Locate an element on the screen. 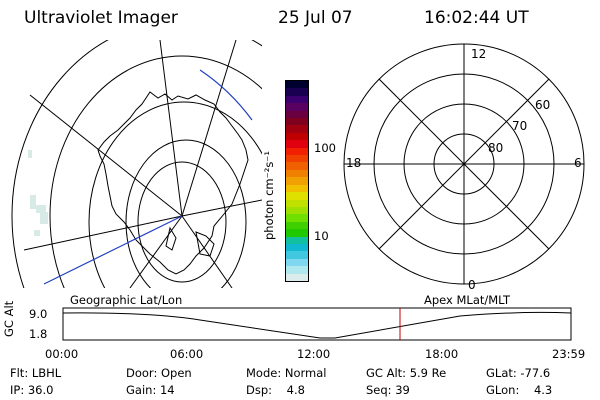 This screenshot has height=400, width=600. colorbar-tick-10: 10 is located at coordinates (321, 236).